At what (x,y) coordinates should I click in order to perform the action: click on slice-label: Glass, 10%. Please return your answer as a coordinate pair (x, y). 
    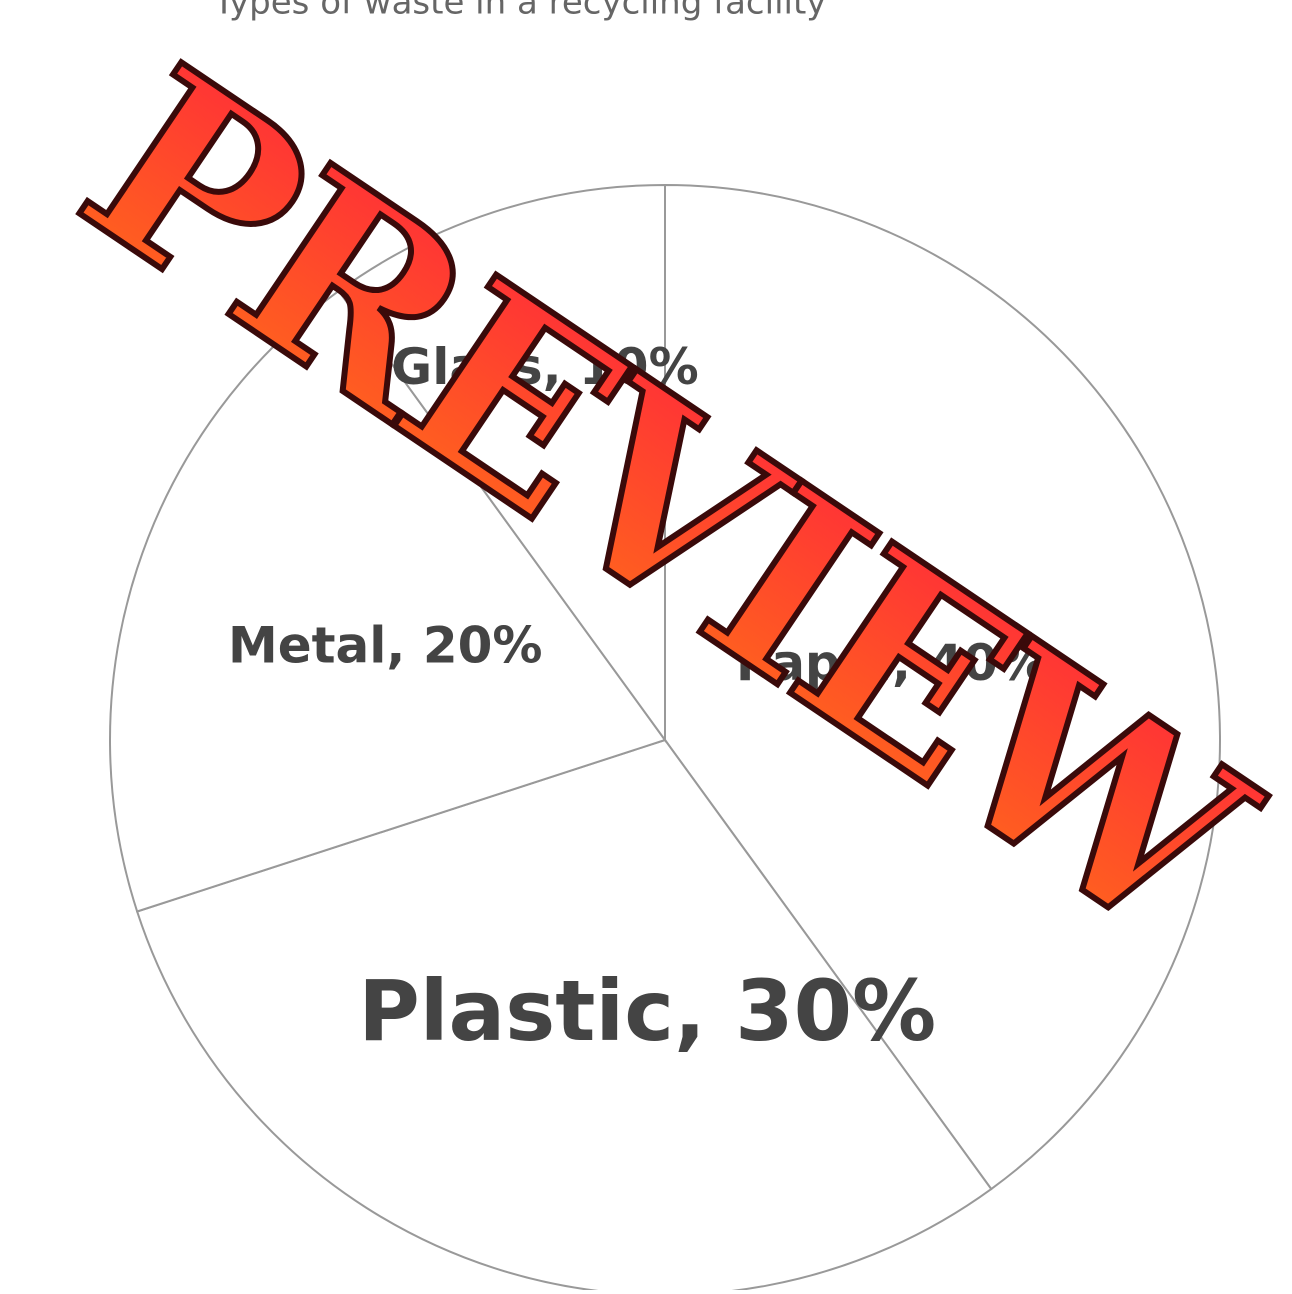
    Looking at the image, I should click on (545, 367).